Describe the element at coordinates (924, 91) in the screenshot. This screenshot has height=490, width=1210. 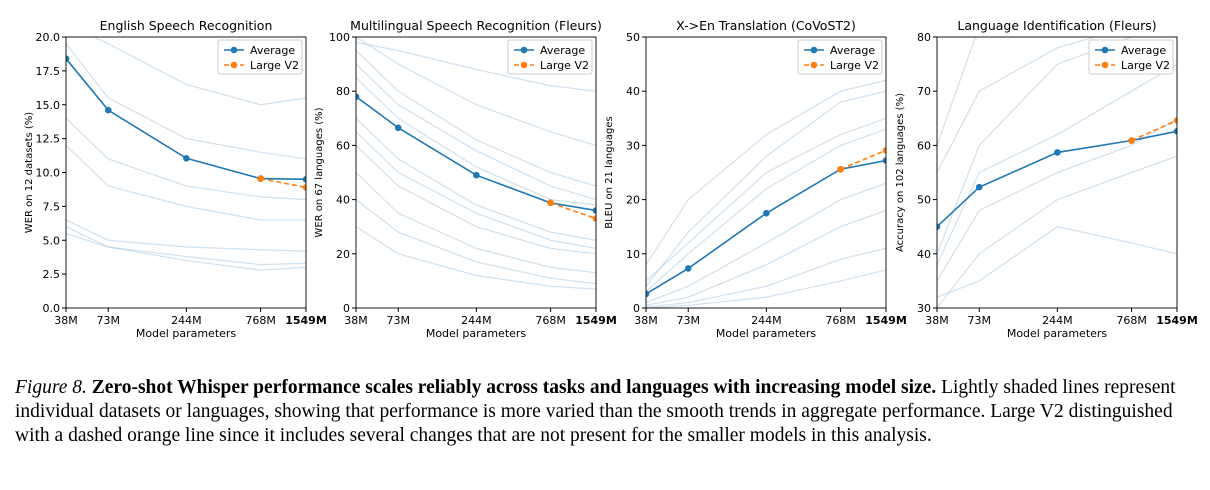
I see `y-tick-label: 70` at that location.